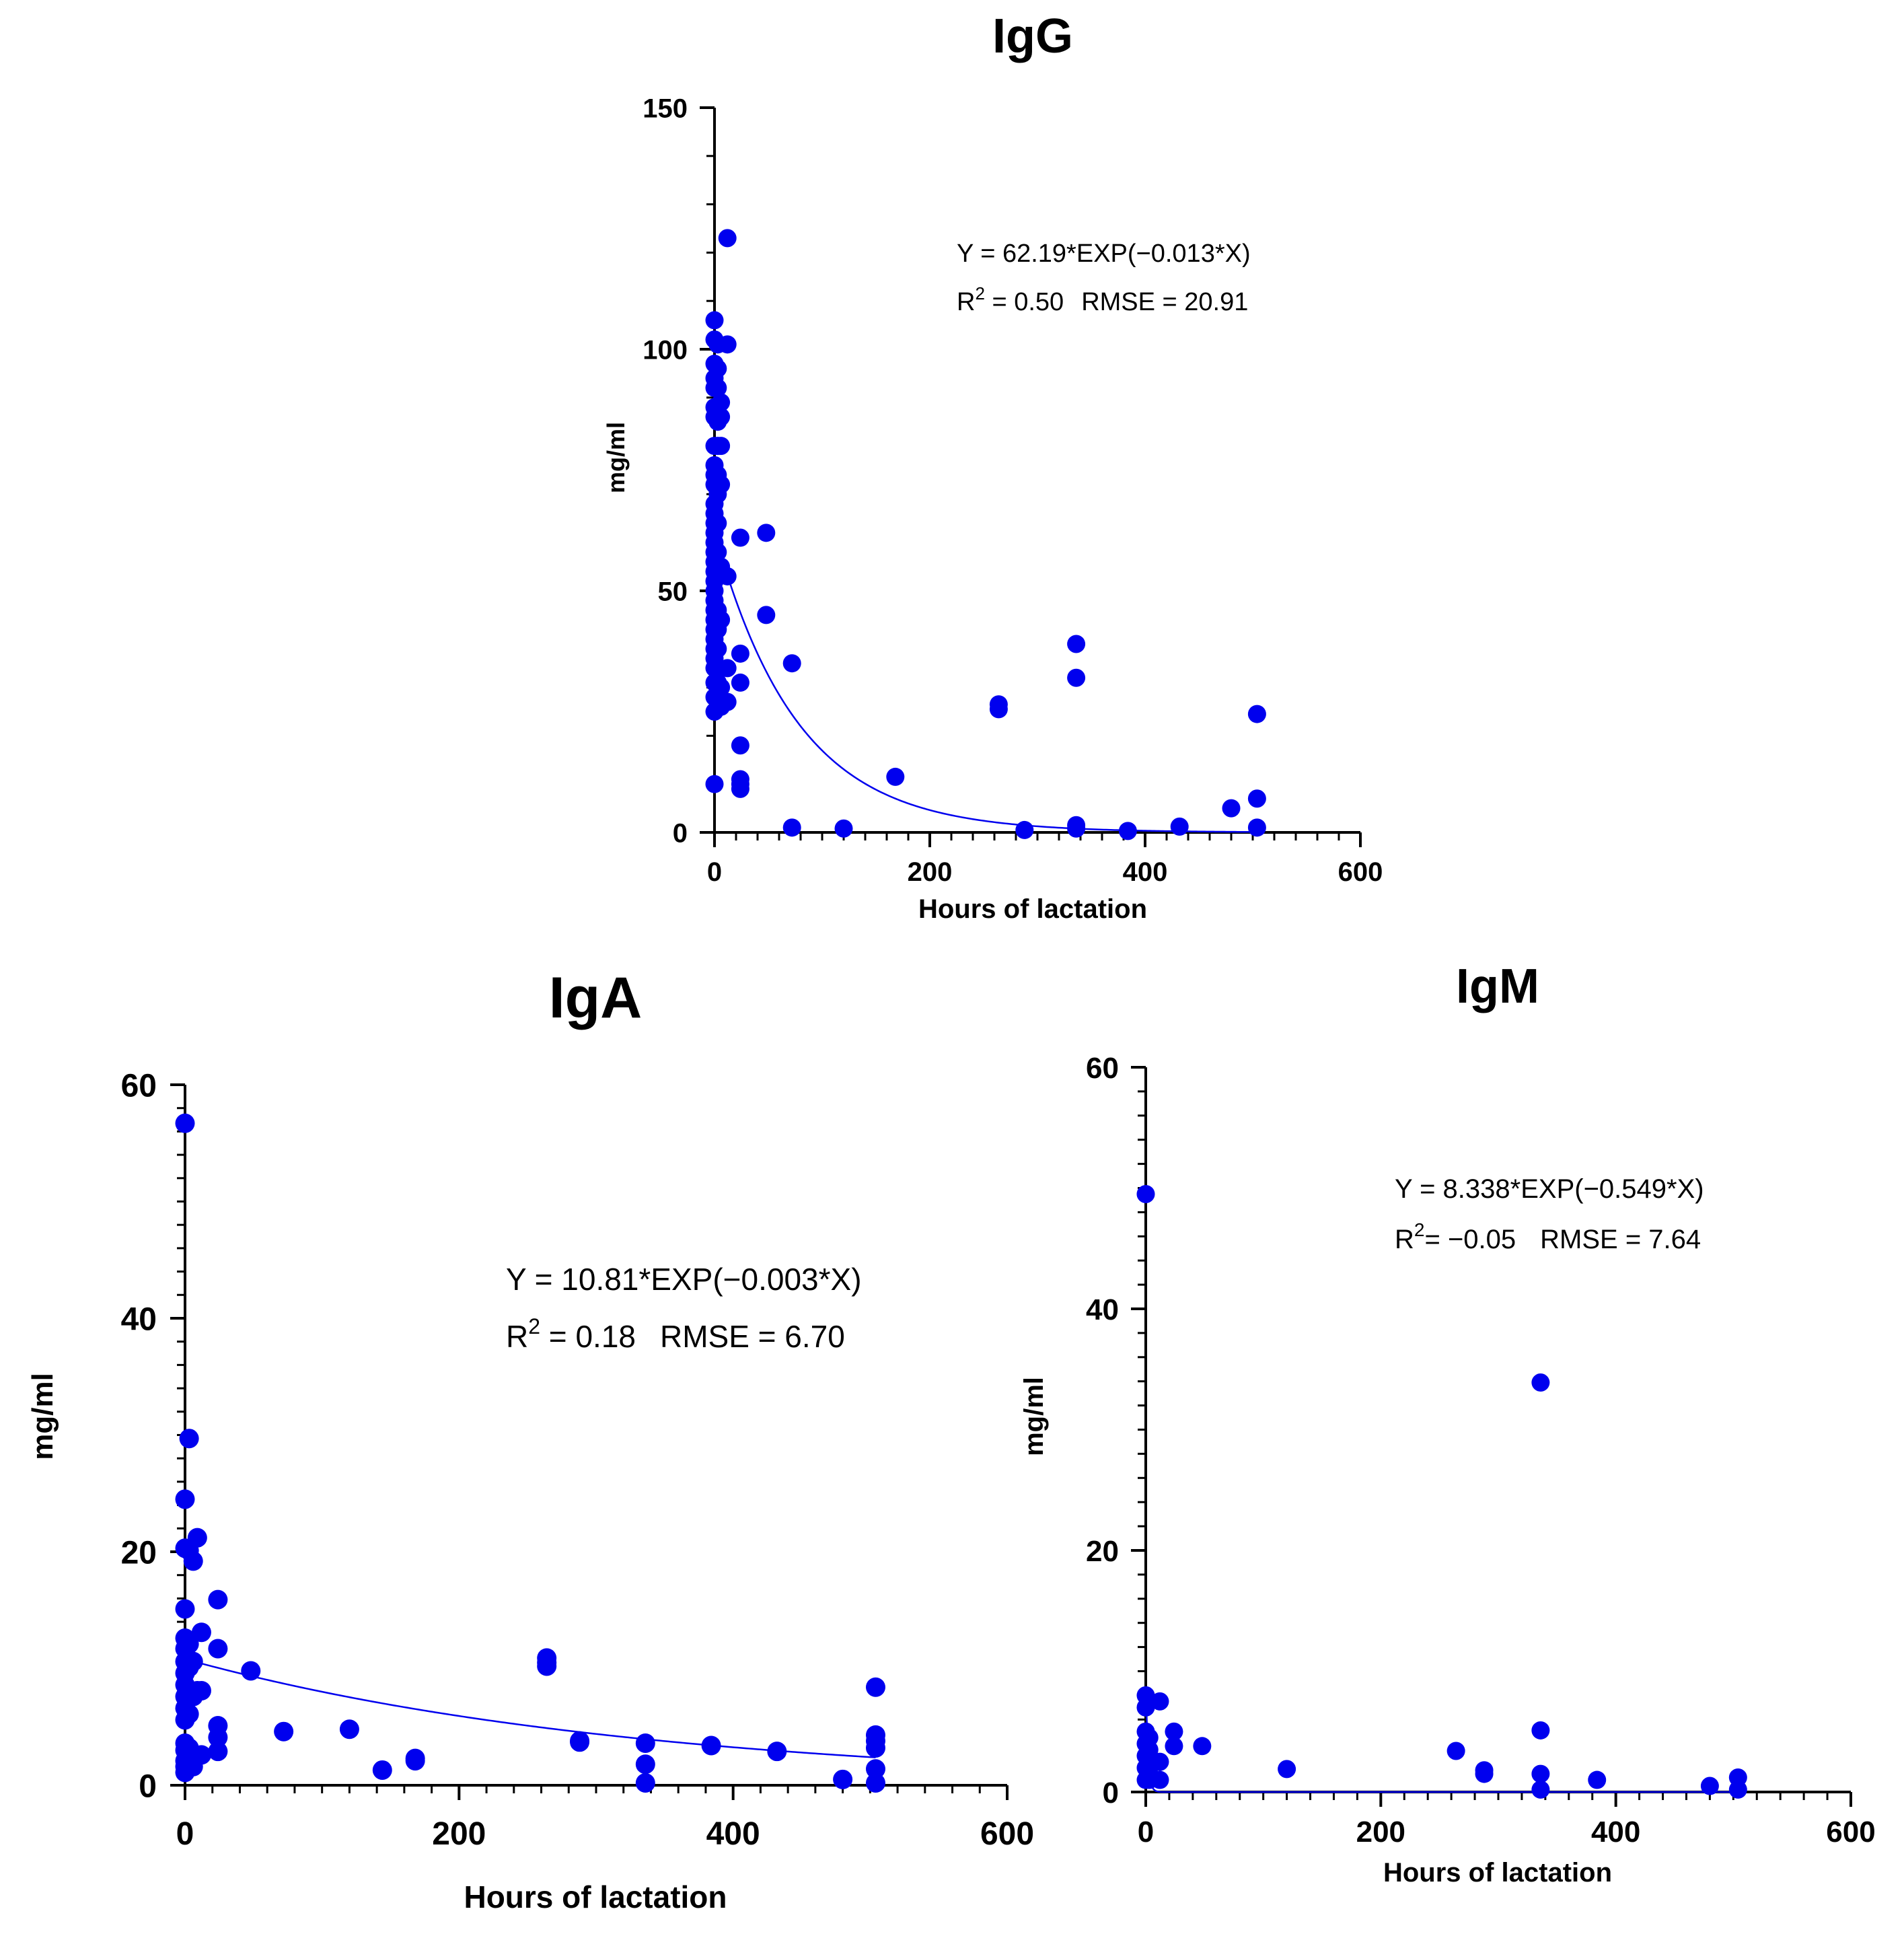 This screenshot has height=1936, width=1904. What do you see at coordinates (1034, 1416) in the screenshot?
I see `igm-y-axis-title: mg/ml` at bounding box center [1034, 1416].